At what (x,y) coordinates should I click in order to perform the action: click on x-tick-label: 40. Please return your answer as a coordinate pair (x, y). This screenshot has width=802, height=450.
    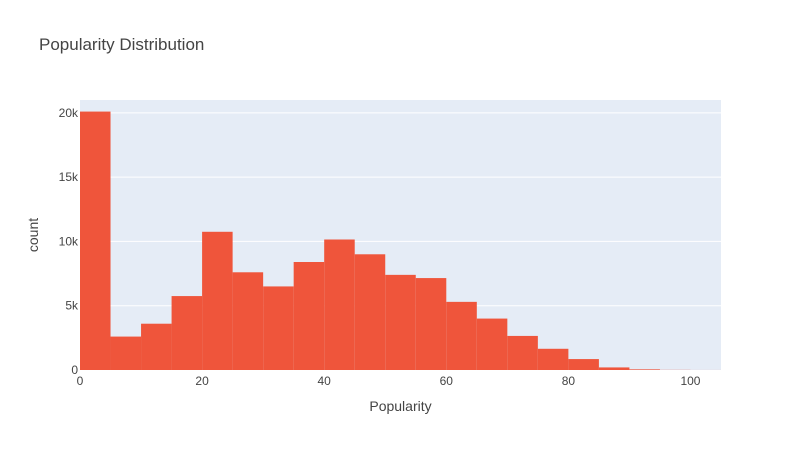
    Looking at the image, I should click on (325, 381).